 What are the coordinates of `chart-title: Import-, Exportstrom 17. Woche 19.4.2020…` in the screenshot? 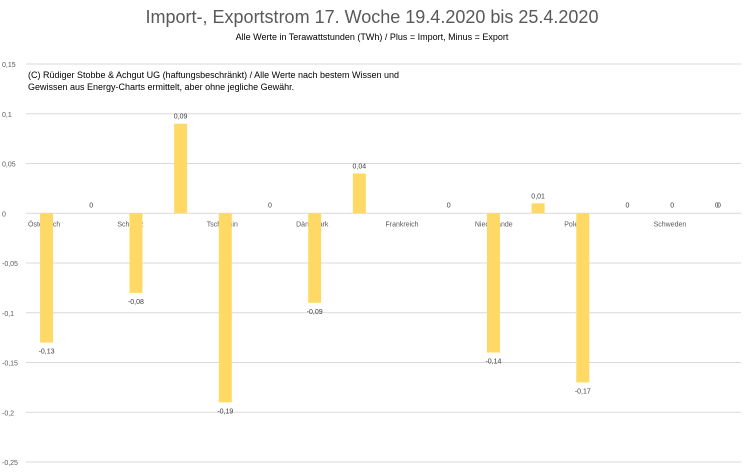 It's located at (372, 17).